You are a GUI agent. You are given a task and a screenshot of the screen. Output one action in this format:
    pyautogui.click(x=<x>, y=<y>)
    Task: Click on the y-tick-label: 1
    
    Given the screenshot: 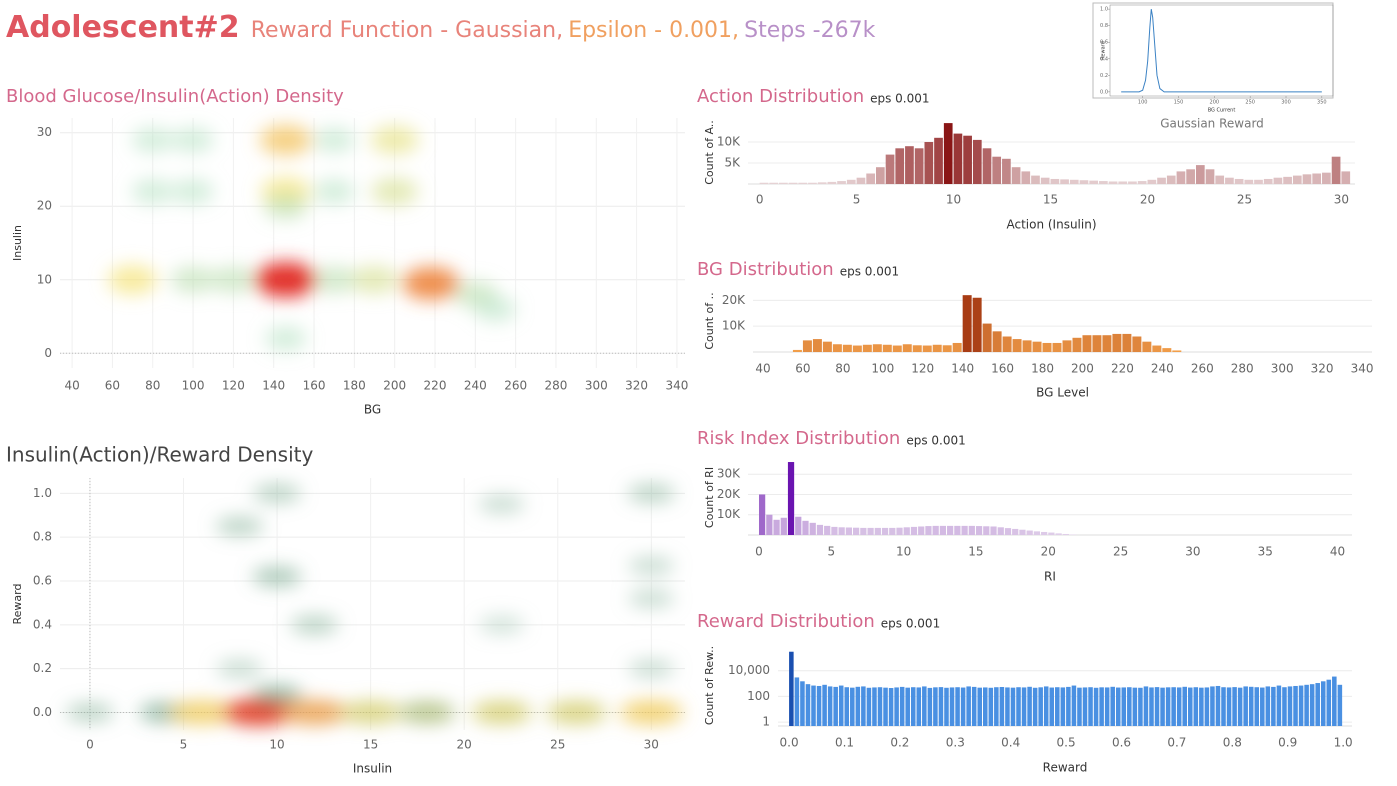 What is the action you would take?
    pyautogui.click(x=766, y=722)
    